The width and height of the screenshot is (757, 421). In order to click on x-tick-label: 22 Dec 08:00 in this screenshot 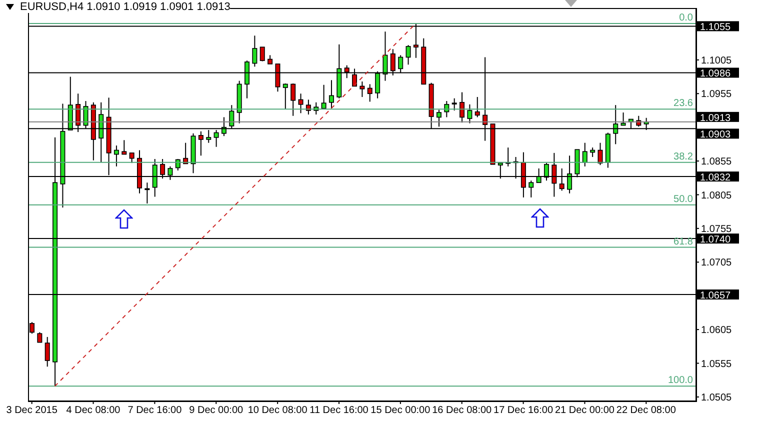, I will do `click(646, 410)`.